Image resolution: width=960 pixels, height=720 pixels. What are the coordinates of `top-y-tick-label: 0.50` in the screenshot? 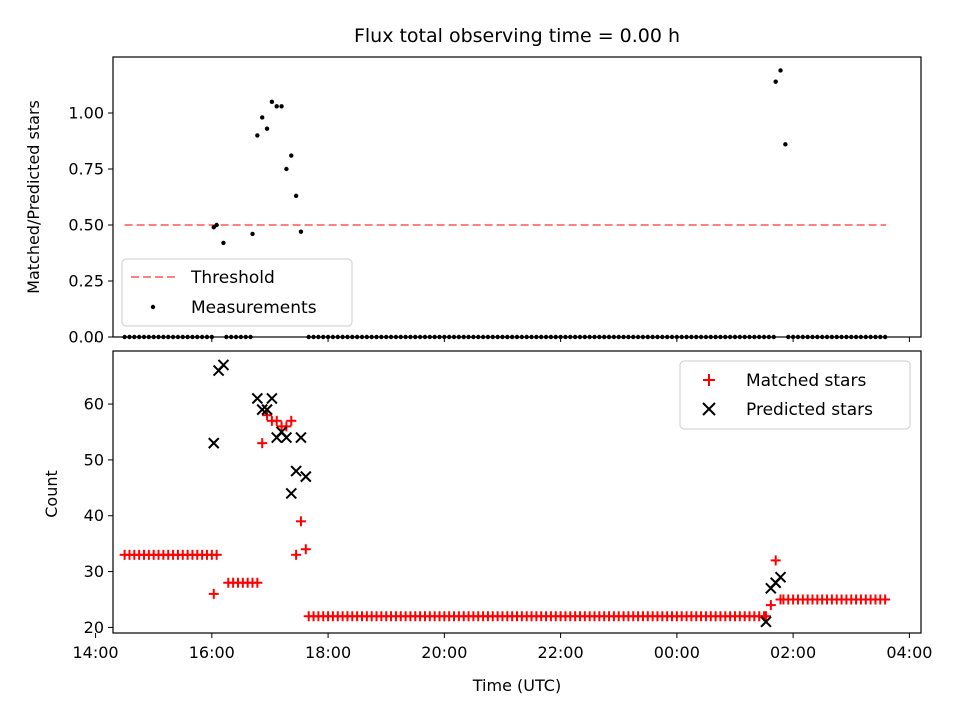 It's located at (86, 225).